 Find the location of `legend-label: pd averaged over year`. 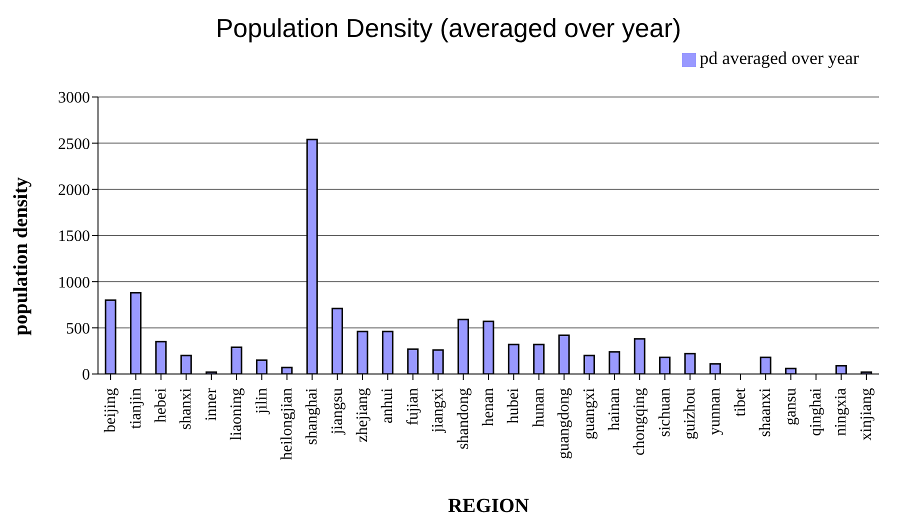

legend-label: pd averaged over year is located at coordinates (779, 58).